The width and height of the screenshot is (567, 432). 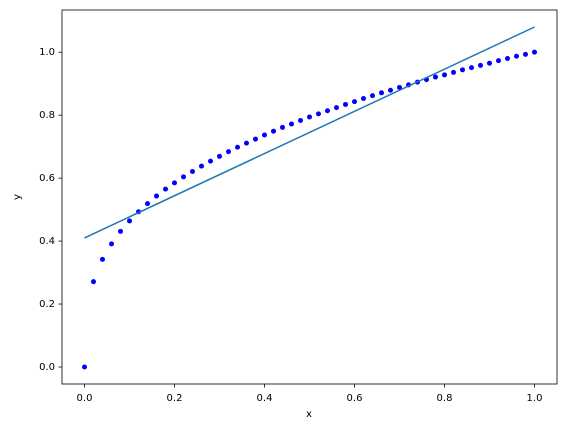 I want to click on x-tick-label: 0.2, so click(x=175, y=398).